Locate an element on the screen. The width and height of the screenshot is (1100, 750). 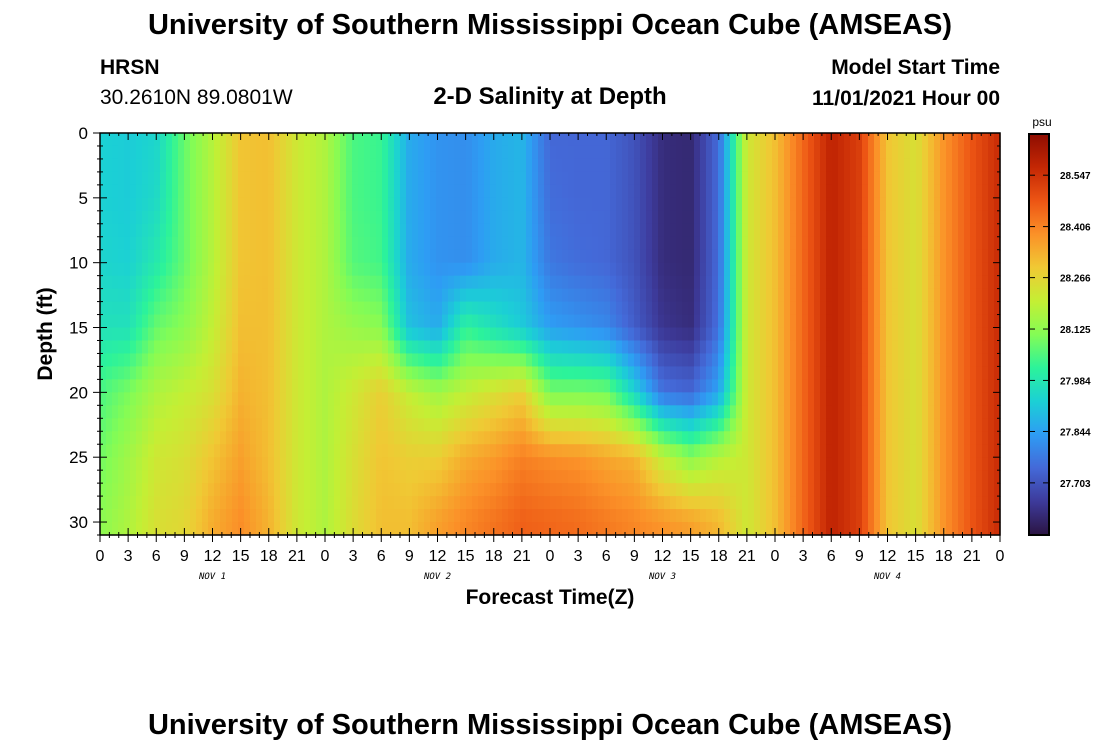
model-start-label: Model Start Time is located at coordinates (915, 67).